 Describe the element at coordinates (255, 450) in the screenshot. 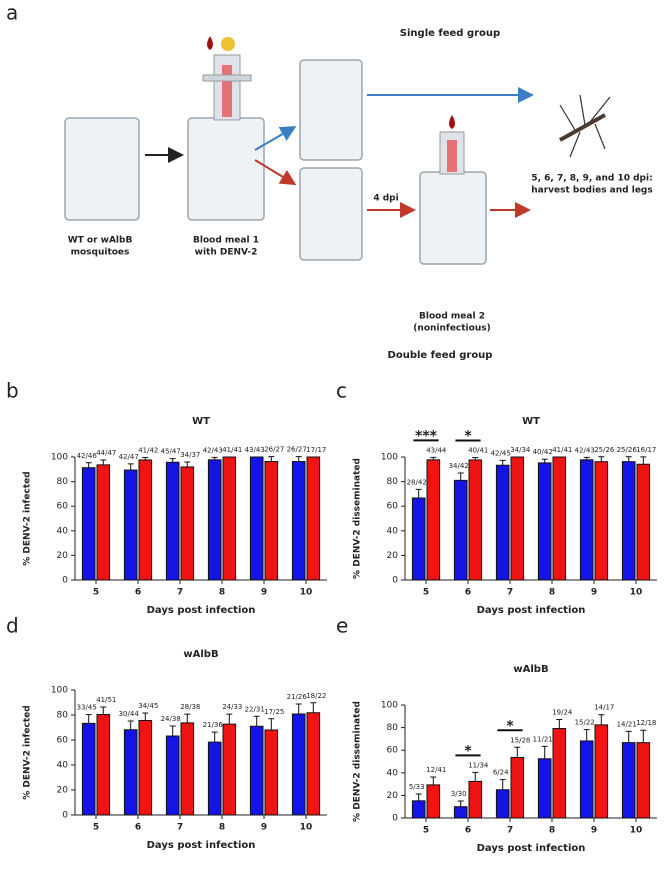

I see `value-label: 43/43` at that location.